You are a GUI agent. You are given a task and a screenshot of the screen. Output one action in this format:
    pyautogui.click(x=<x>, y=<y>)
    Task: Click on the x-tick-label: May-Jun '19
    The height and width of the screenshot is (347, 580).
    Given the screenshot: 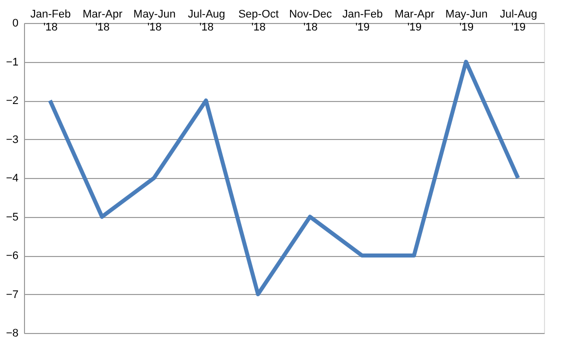 What is the action you would take?
    pyautogui.click(x=466, y=21)
    